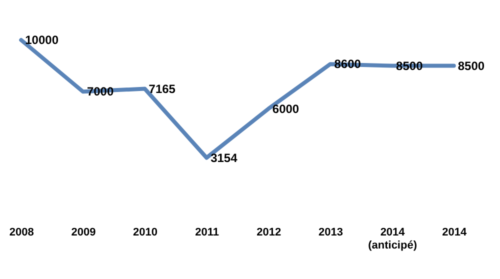 The image size is (500, 279). Describe the element at coordinates (393, 239) in the screenshot. I see `x-tick-label: 2014 (anticipé)` at that location.